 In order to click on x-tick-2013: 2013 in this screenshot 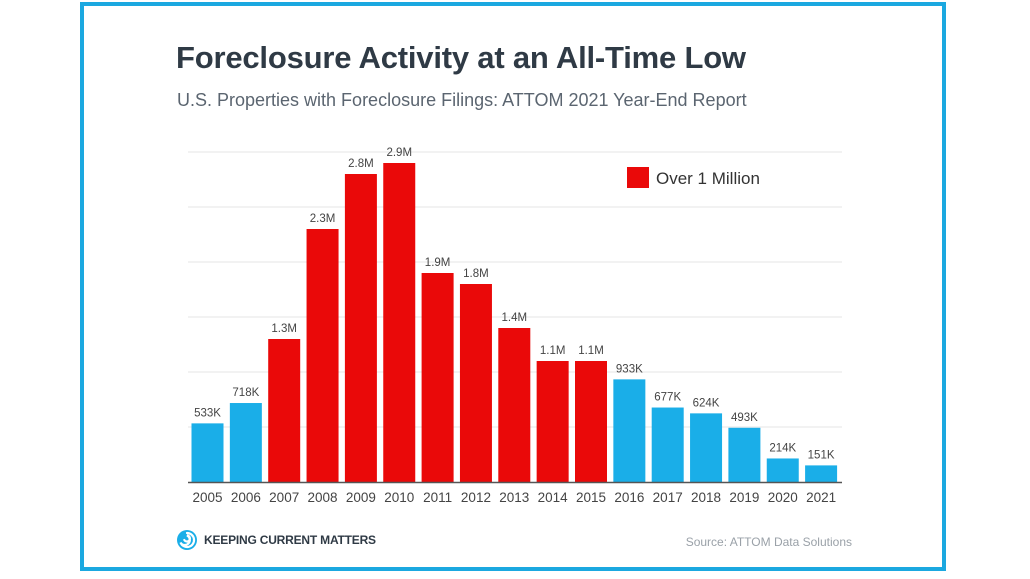, I will do `click(514, 497)`.